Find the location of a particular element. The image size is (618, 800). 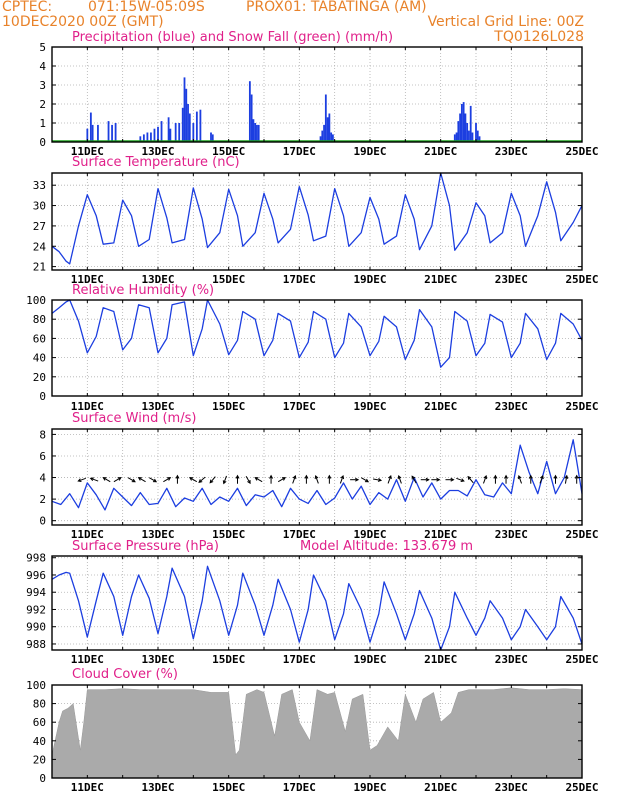

x-tick-label: 23DEC is located at coordinates (511, 406).